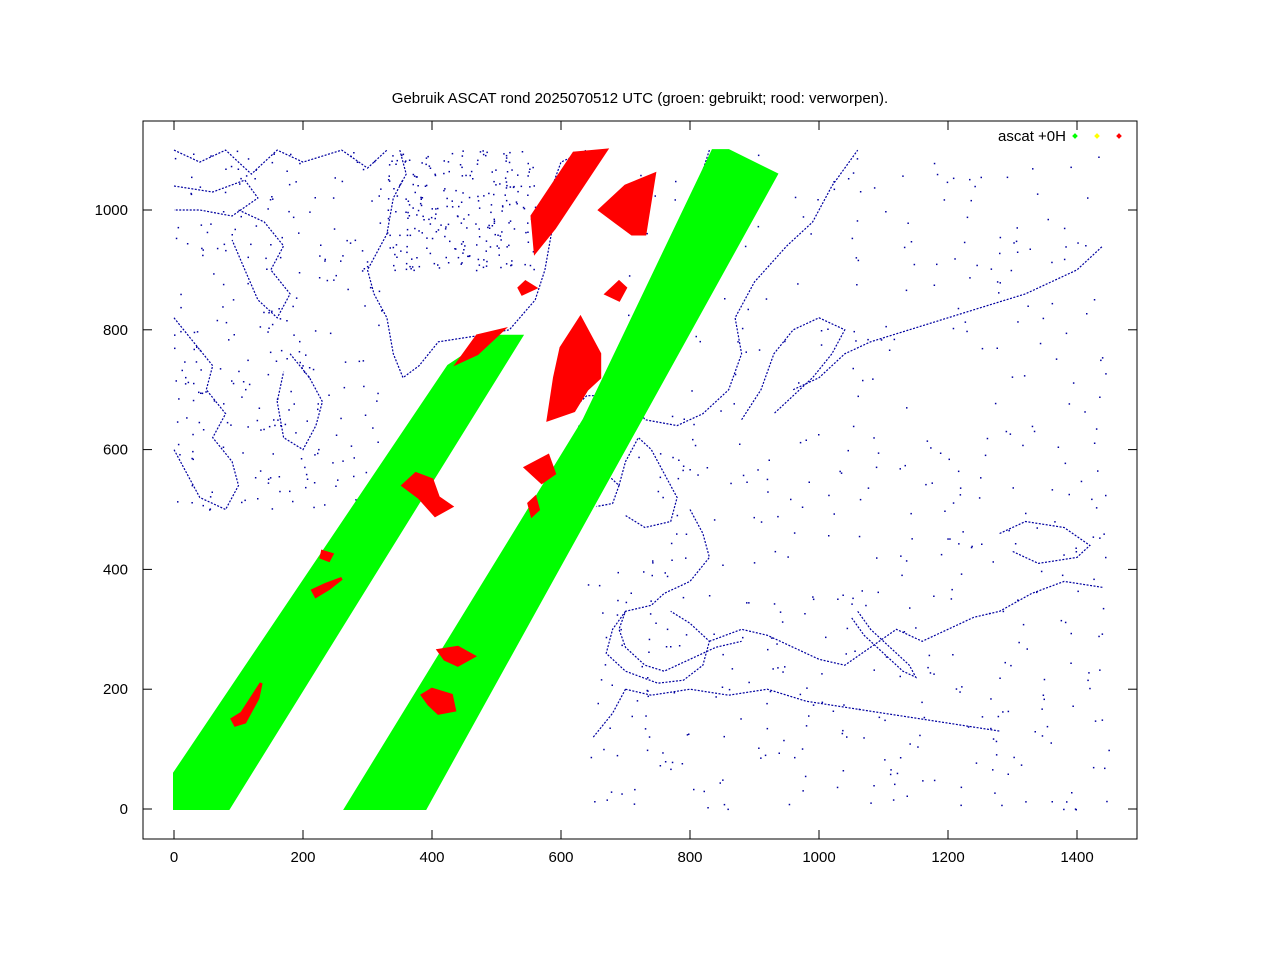 The image size is (1280, 960). Describe the element at coordinates (261, 264) in the screenshot. I see `coastline` at that location.